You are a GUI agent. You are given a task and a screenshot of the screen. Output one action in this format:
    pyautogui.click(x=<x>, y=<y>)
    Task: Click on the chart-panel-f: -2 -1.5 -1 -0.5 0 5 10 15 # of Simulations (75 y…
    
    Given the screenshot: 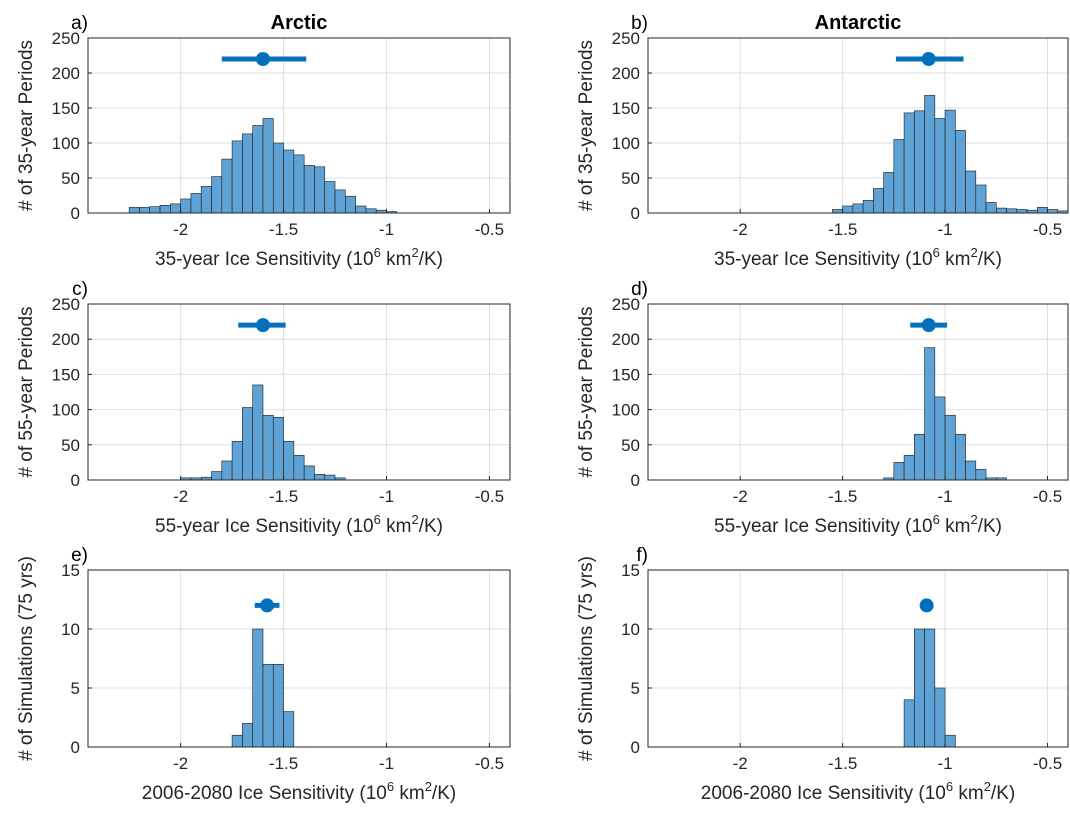 What is the action you would take?
    pyautogui.click(x=822, y=674)
    